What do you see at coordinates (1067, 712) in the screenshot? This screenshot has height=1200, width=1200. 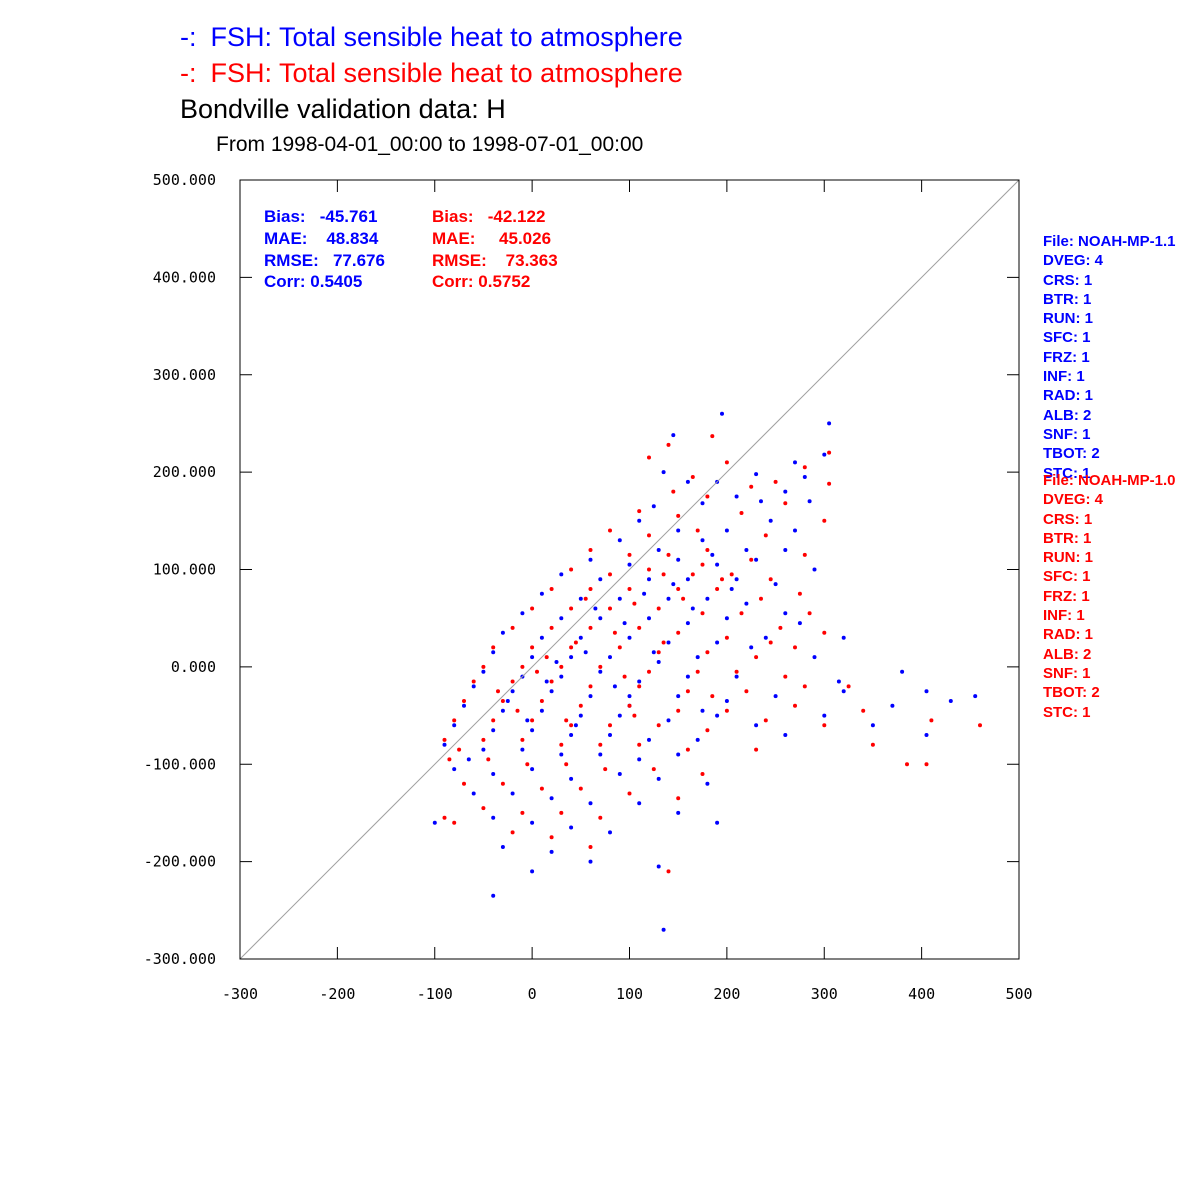 I see `config-item: STC: 1` at bounding box center [1067, 712].